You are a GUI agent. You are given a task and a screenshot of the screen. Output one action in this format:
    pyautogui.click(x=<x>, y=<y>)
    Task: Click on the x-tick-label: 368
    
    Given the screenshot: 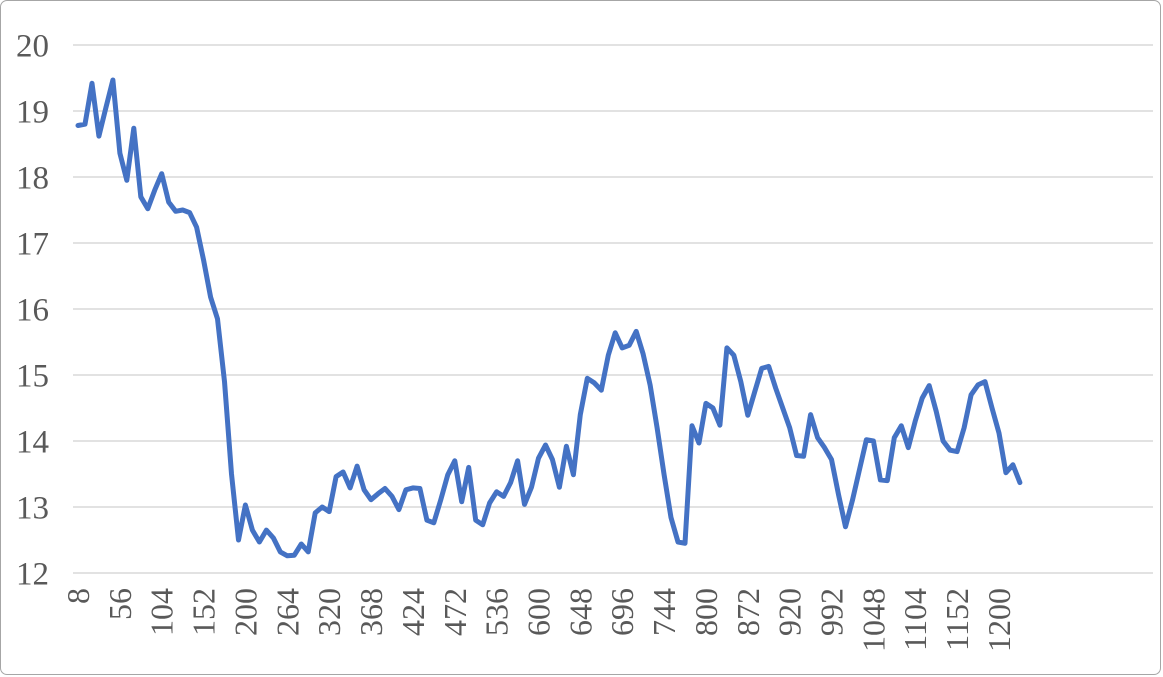 What is the action you would take?
    pyautogui.click(x=371, y=612)
    